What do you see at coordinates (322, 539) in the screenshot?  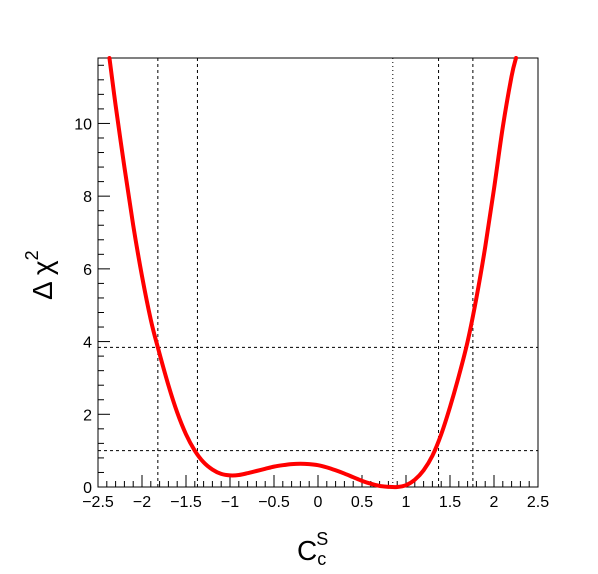 I see `x-axis-title-sup: S` at bounding box center [322, 539].